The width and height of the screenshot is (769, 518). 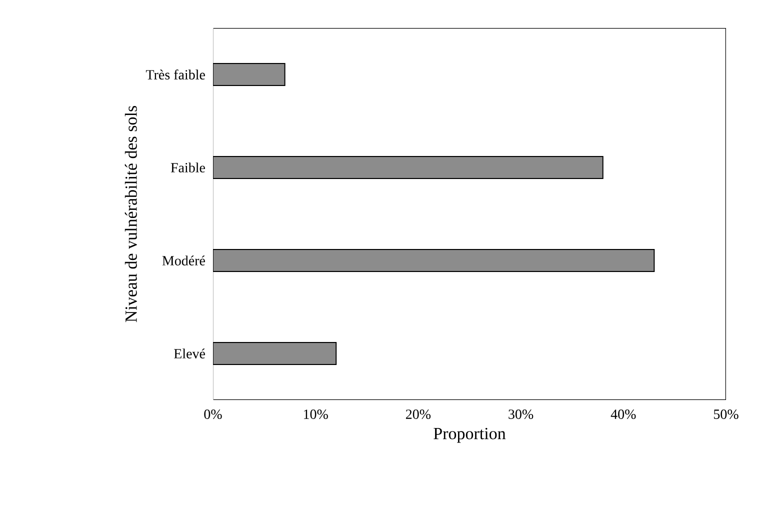 I want to click on y-tick-label: Modéré, so click(x=183, y=261).